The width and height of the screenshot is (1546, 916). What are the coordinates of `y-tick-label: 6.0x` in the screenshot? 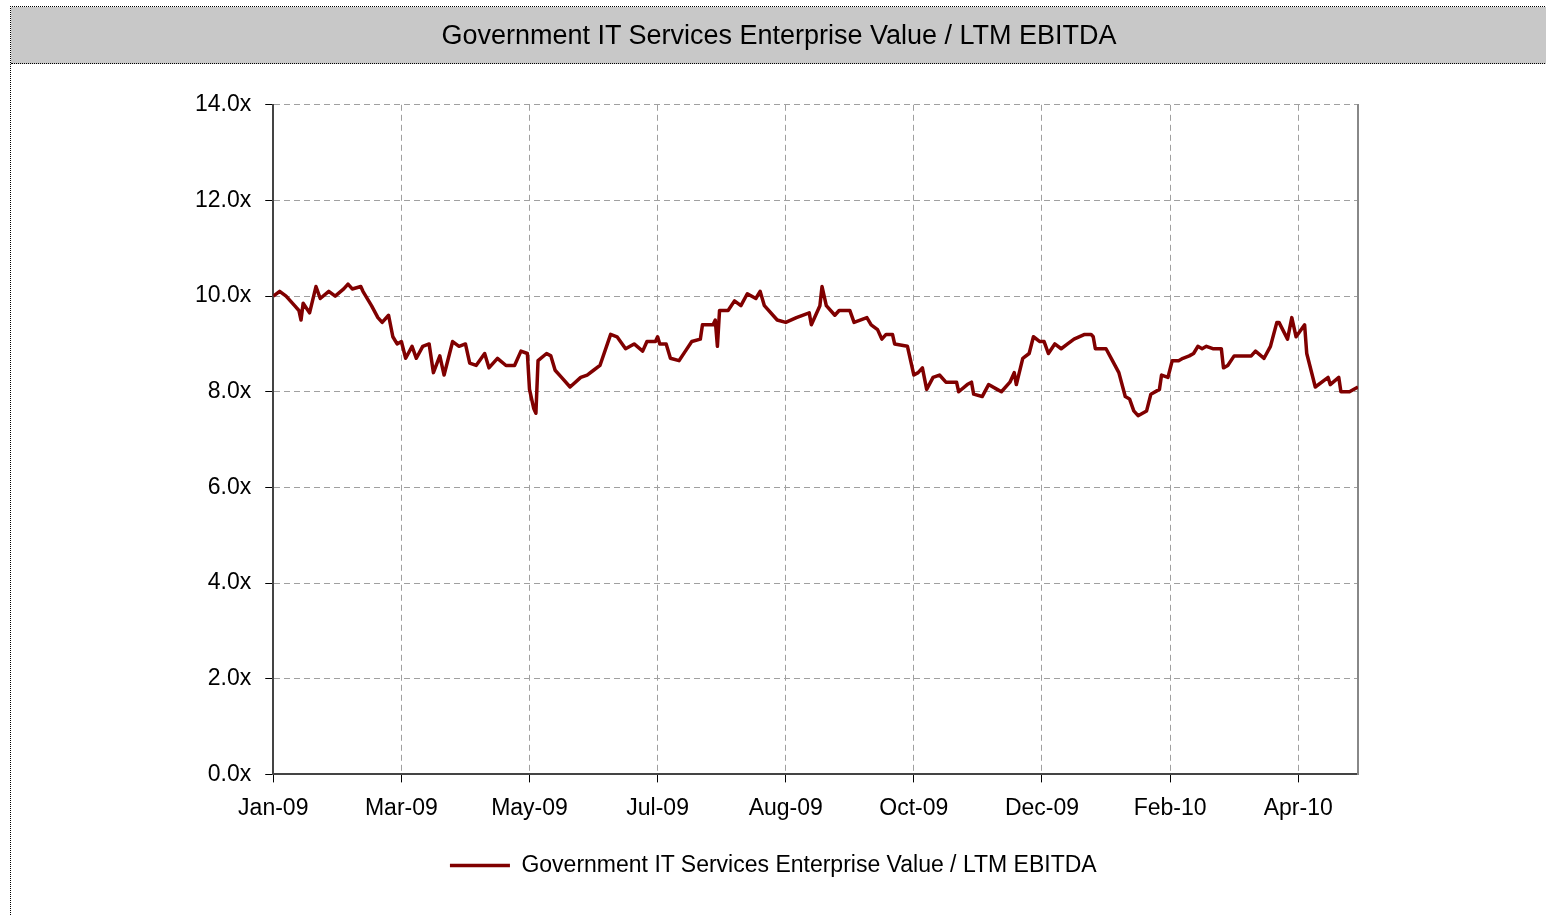 It's located at (229, 485).